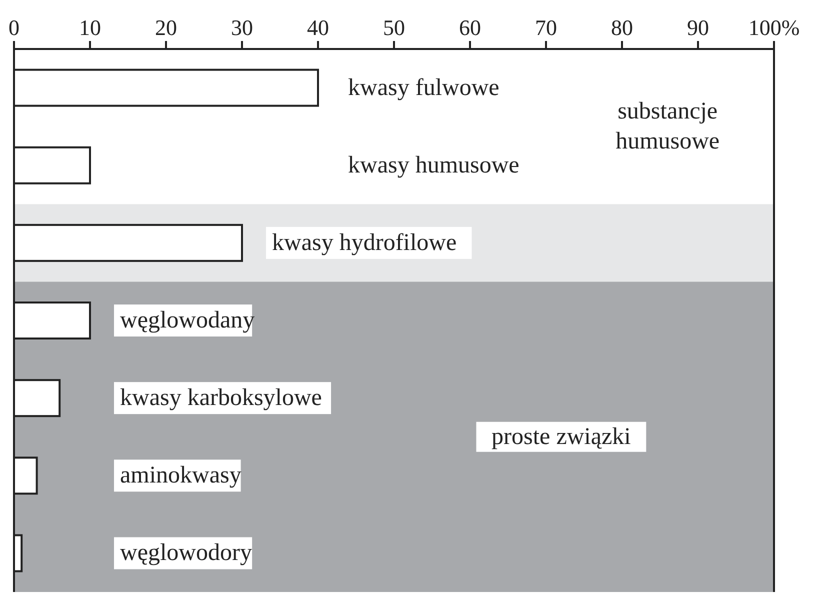 This screenshot has width=817, height=596. What do you see at coordinates (221, 398) in the screenshot?
I see `y-tick-label: kwasy karboksylowe` at bounding box center [221, 398].